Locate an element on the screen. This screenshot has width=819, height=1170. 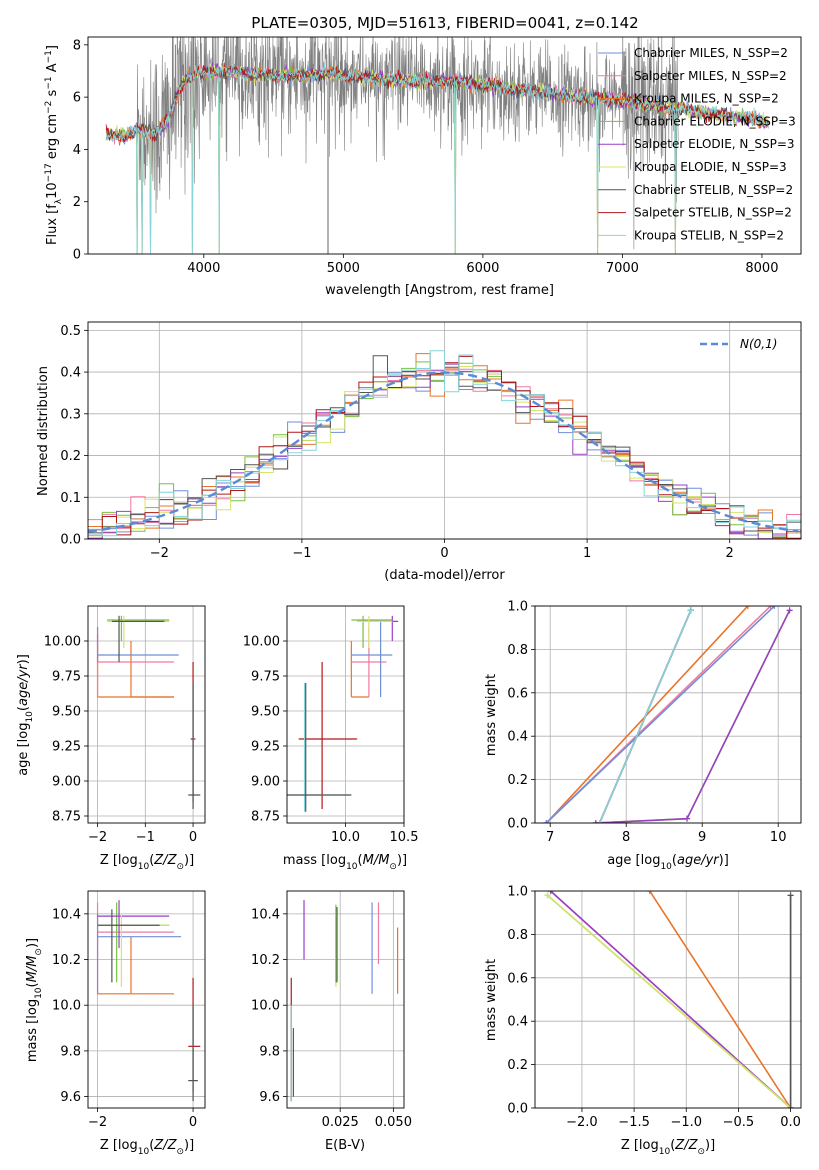
x-tick-label: 0.0 is located at coordinates (790, 1122).